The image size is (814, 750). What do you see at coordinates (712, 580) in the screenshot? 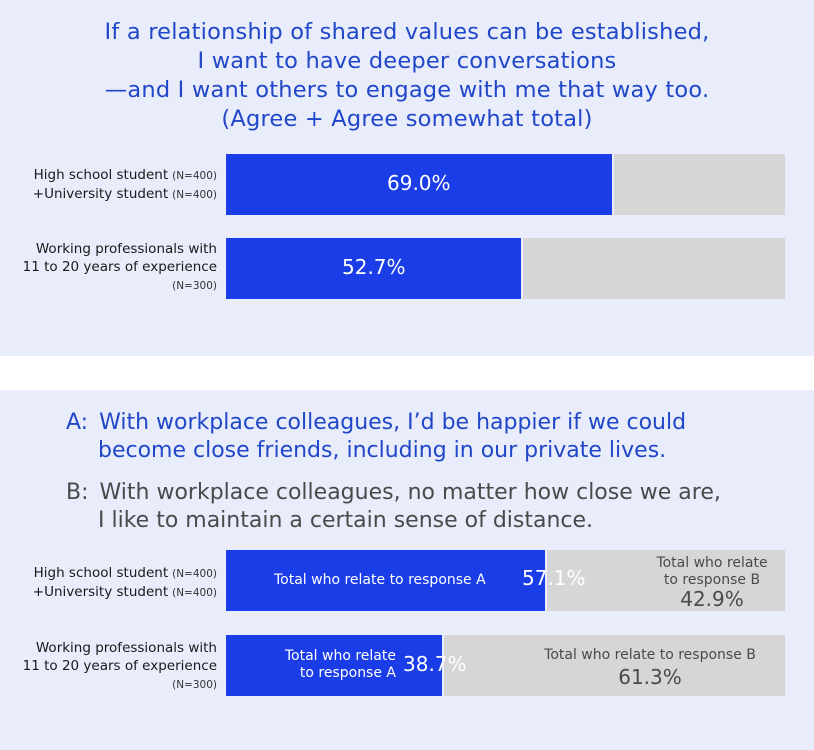
I see `segment-b-label-line: to response B` at bounding box center [712, 580].